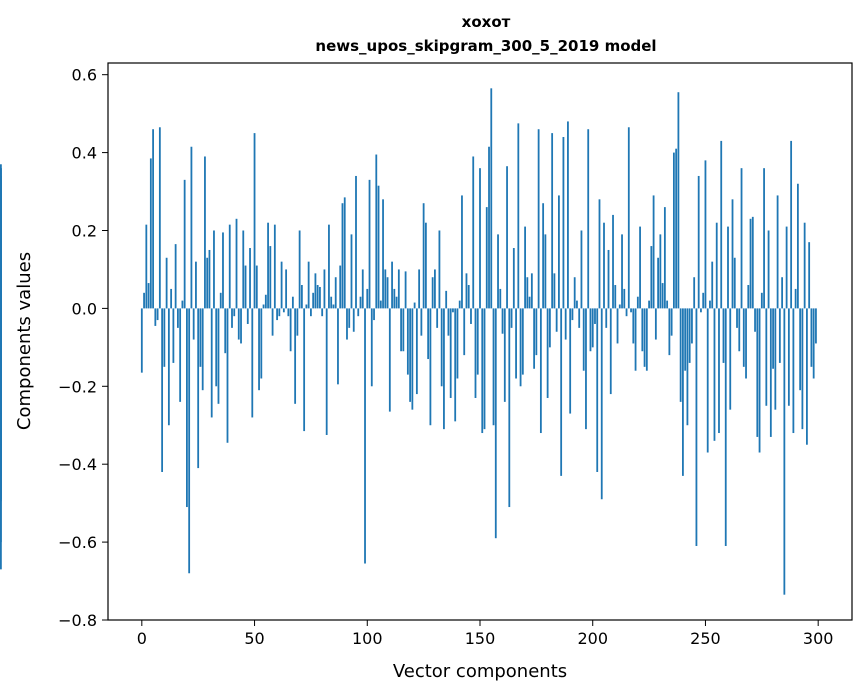 This screenshot has height=696, width=867. I want to click on bar-component-undefined, so click(1, 361).